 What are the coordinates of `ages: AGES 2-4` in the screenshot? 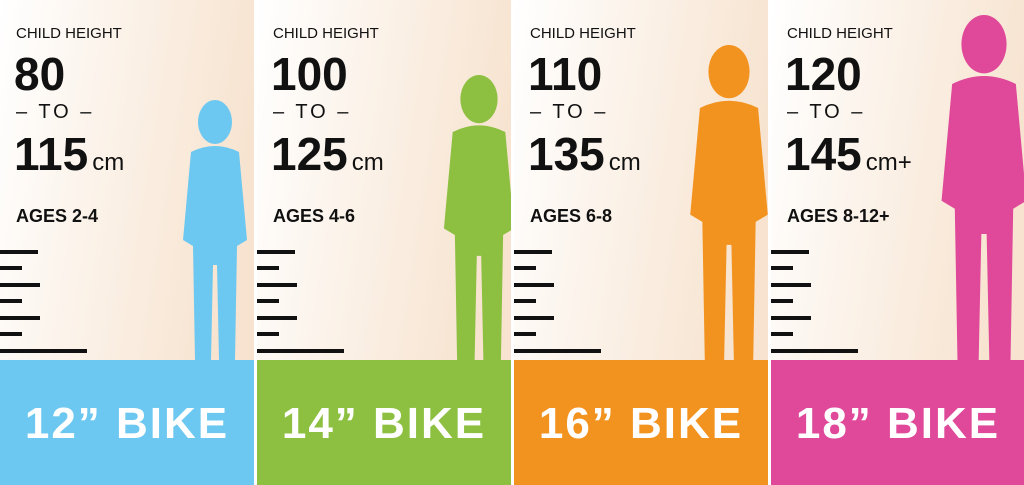 It's located at (57, 216).